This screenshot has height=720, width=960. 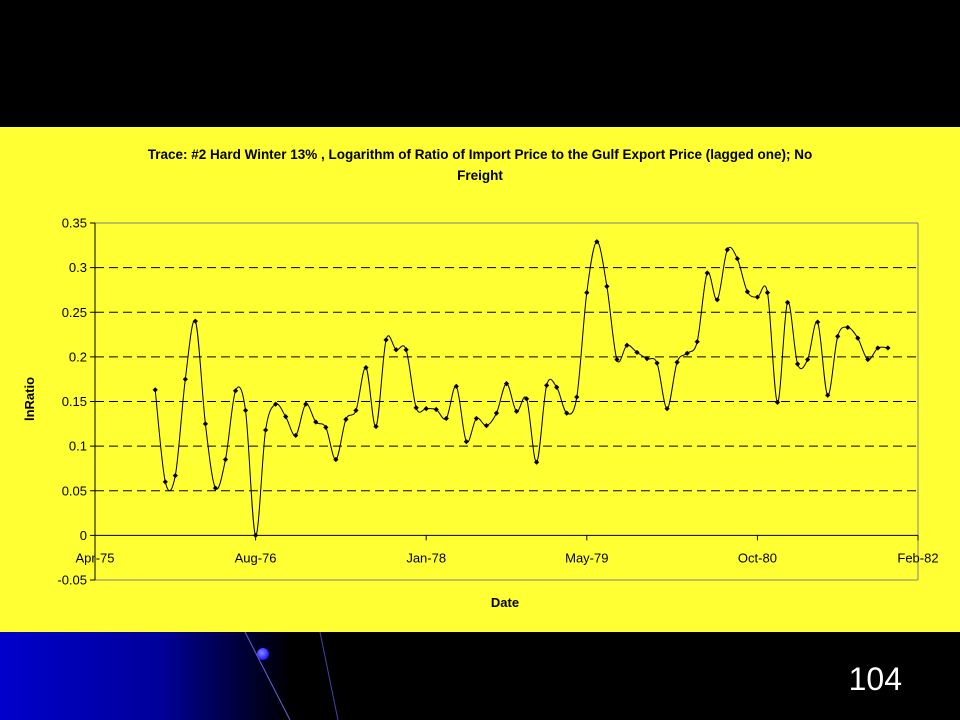 What do you see at coordinates (875, 679) in the screenshot?
I see `page-number: 104` at bounding box center [875, 679].